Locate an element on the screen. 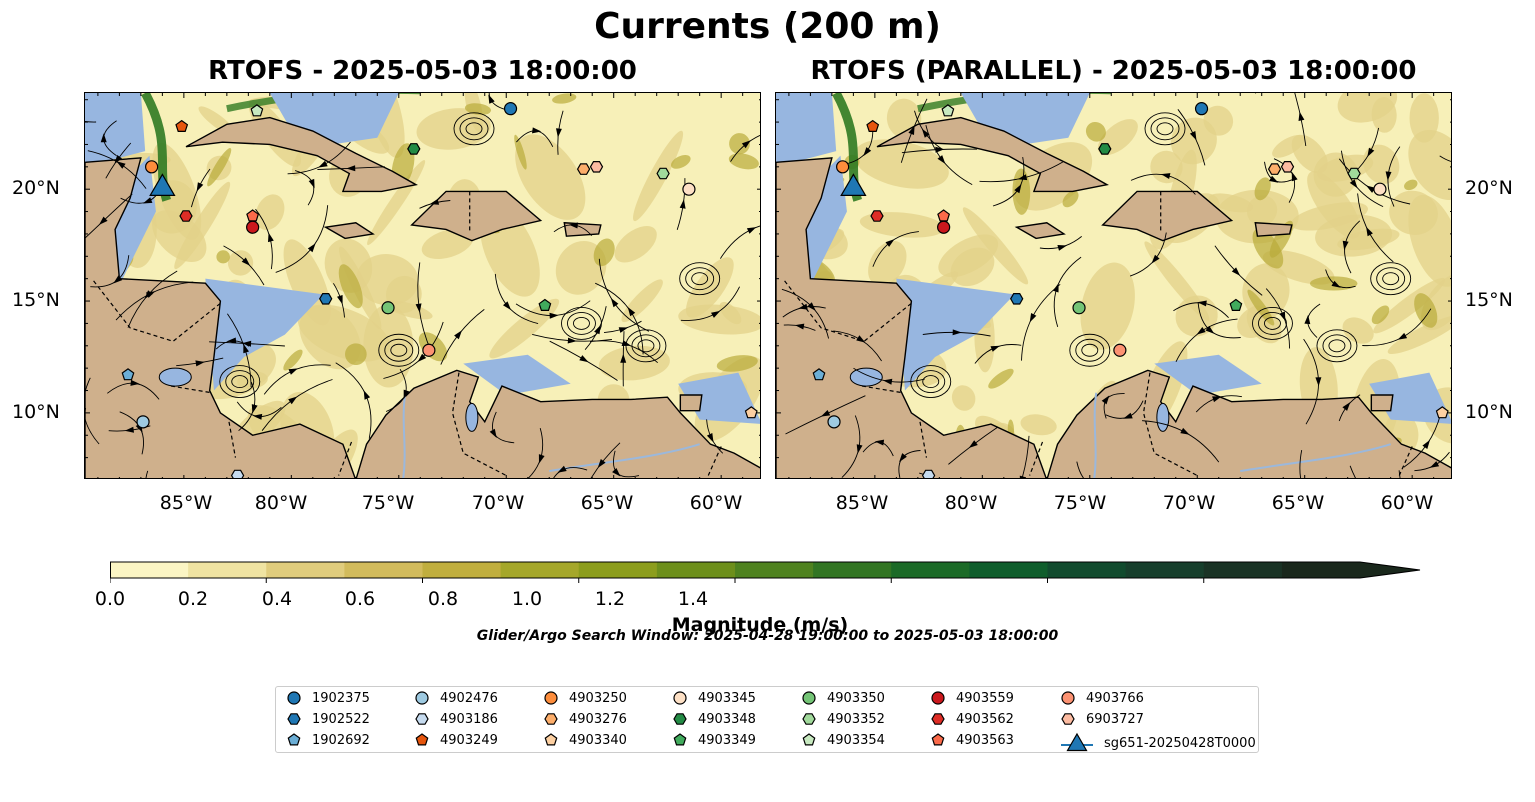 The width and height of the screenshot is (1535, 802). hexagon-marker is located at coordinates (1068, 719).